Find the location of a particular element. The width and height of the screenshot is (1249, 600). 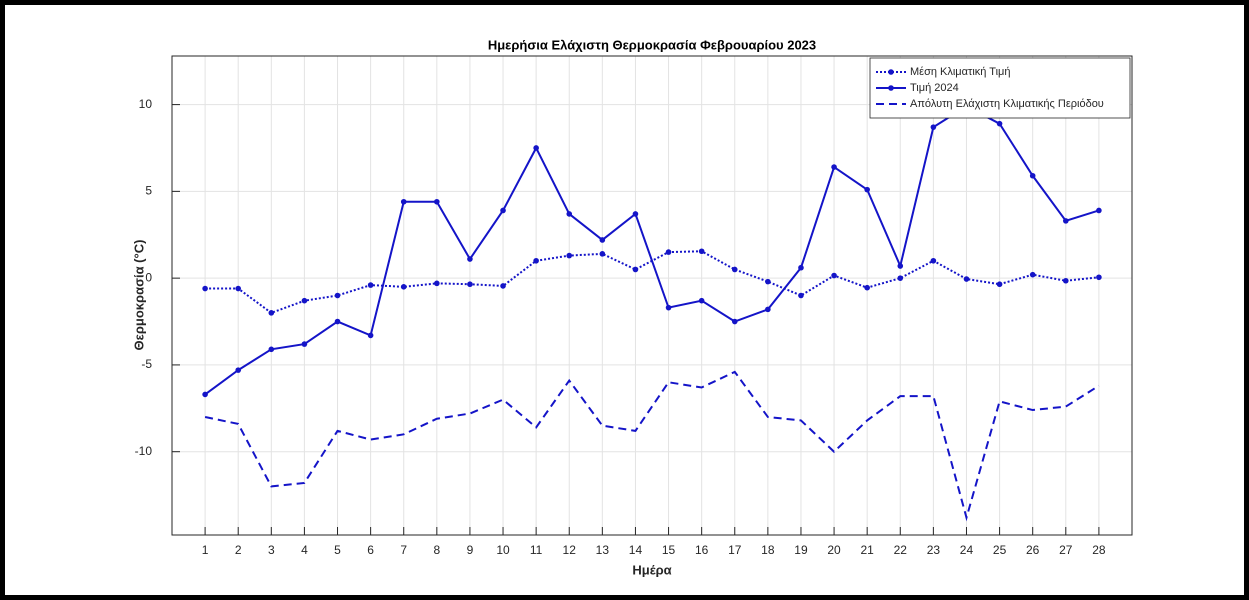

x-tick-label: 7 is located at coordinates (403, 550).